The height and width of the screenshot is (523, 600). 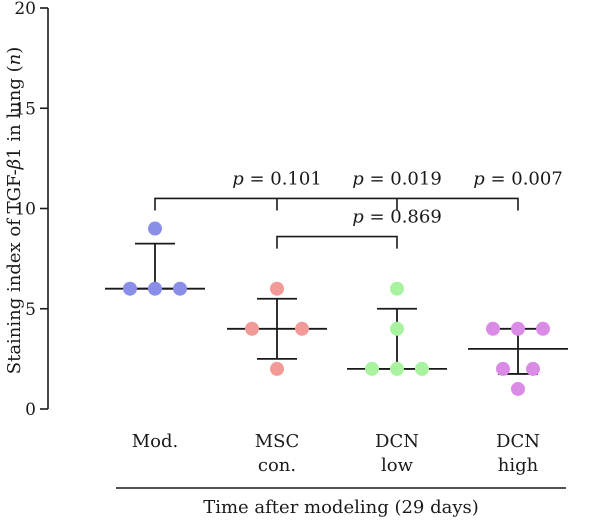 I want to click on y-ticks: 0 5 10 15 20, so click(x=31, y=210).